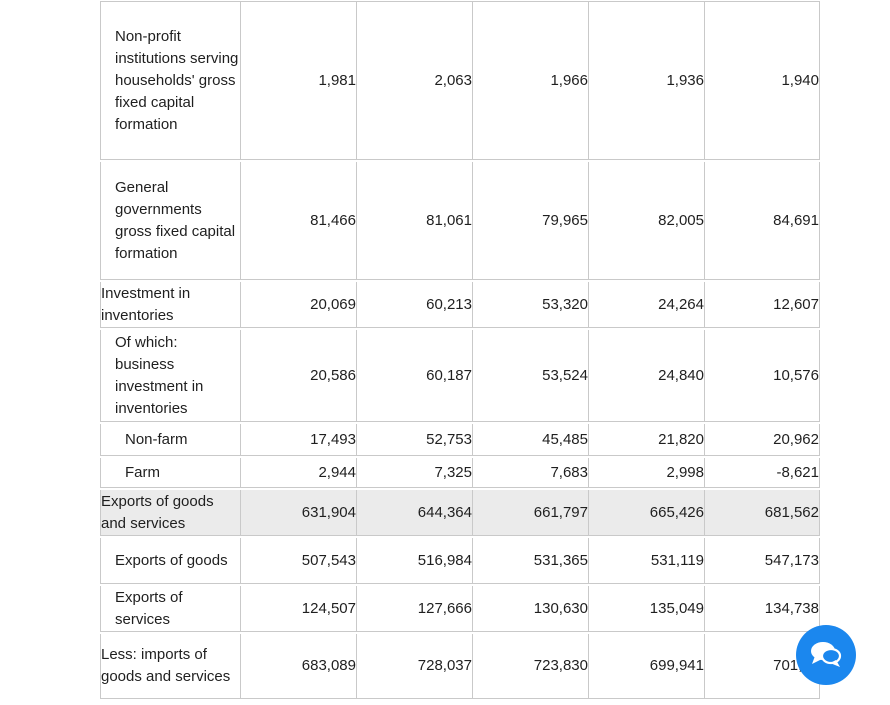 The image size is (890, 705). Describe the element at coordinates (414, 440) in the screenshot. I see `value-cell: 52,753` at that location.